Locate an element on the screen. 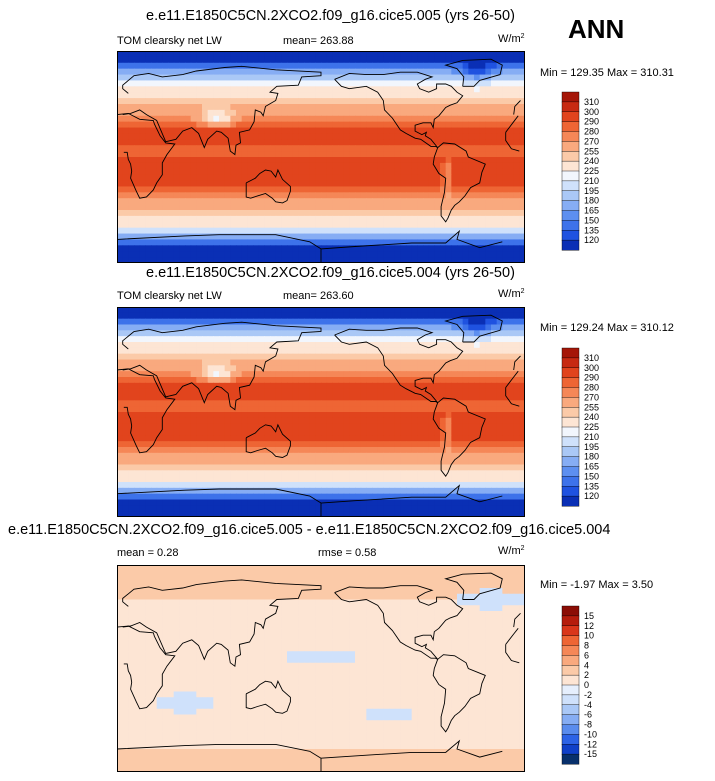 The height and width of the screenshot is (781, 715). panel3-colorbar-tick-label: 8 is located at coordinates (586, 646).